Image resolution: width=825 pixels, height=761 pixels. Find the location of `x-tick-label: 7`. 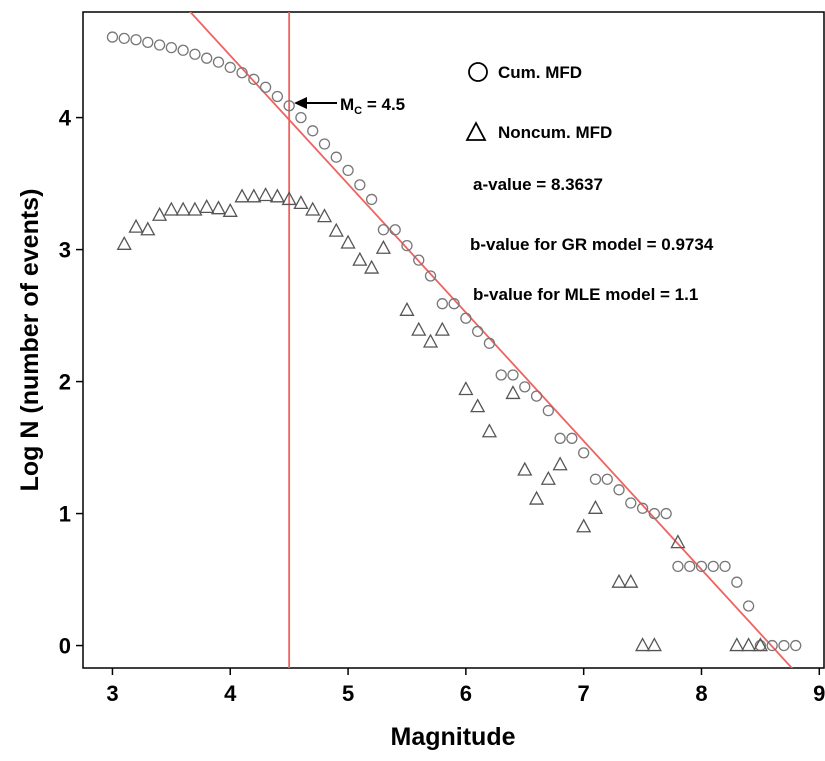

x-tick-label: 7 is located at coordinates (584, 693).